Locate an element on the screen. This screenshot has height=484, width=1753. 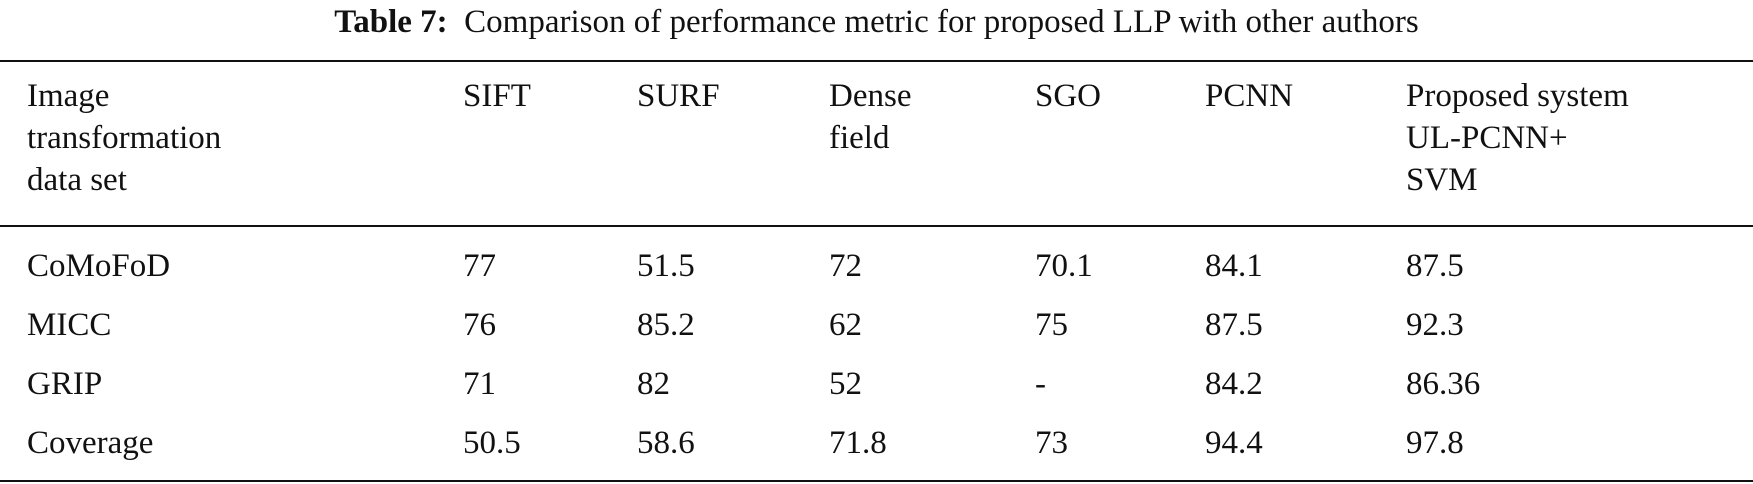
column-header-sgo: SGO is located at coordinates (1068, 96).